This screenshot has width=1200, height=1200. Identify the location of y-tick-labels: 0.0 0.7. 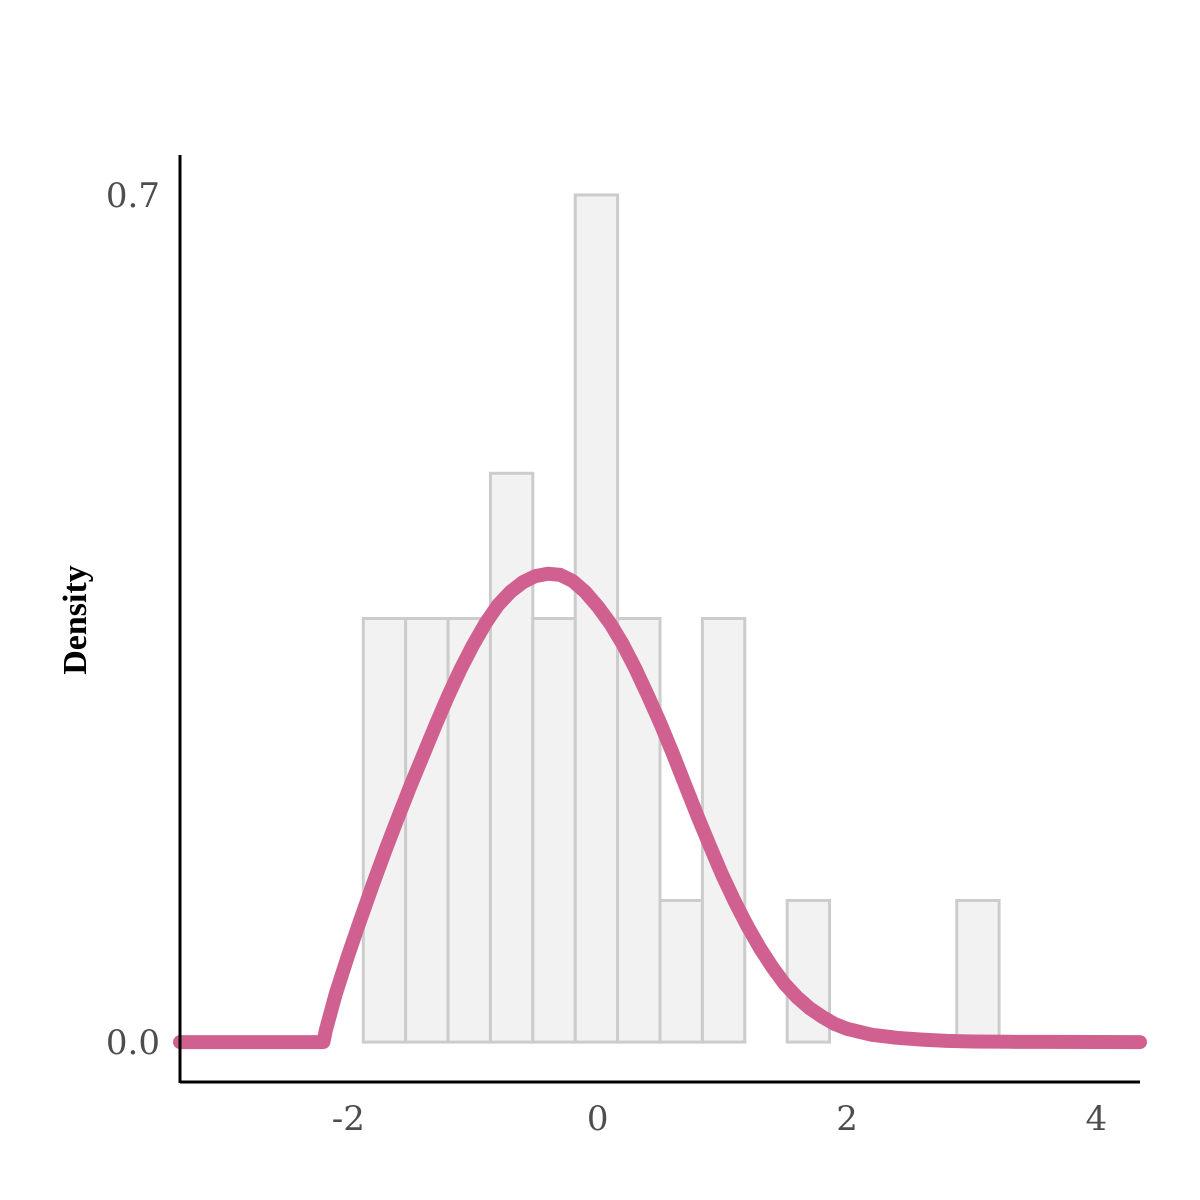
(133, 619).